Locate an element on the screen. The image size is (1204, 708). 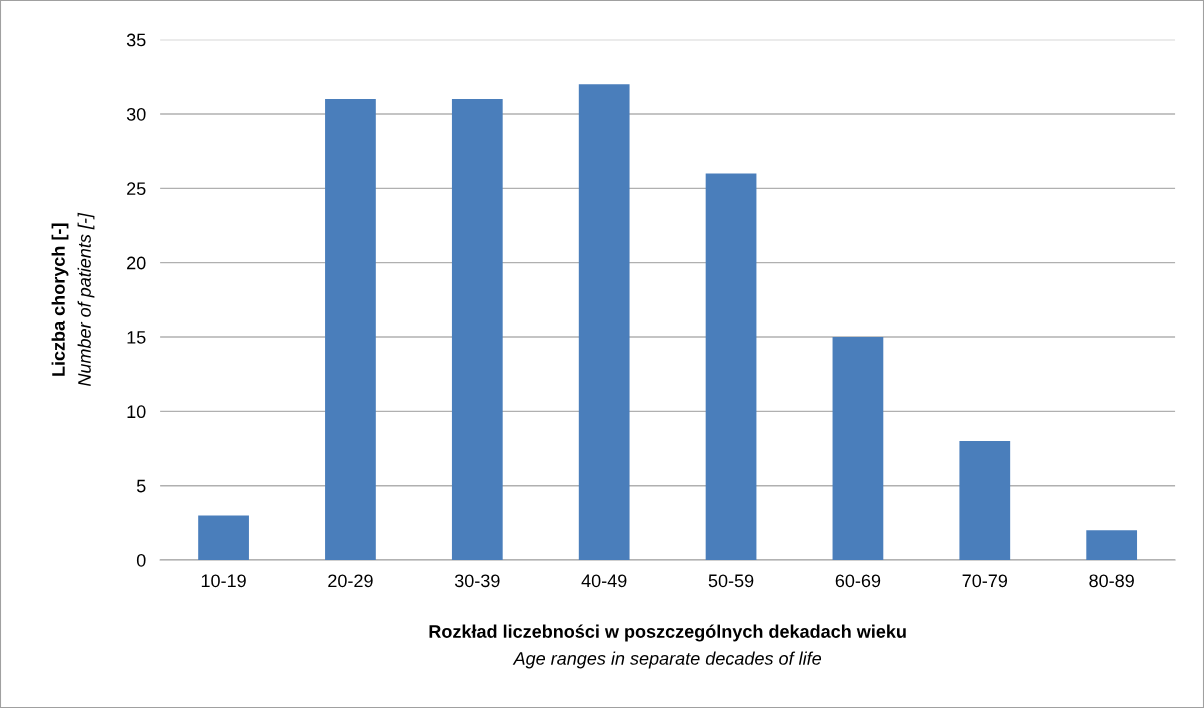
x-tick-label: 40-49 is located at coordinates (604, 581).